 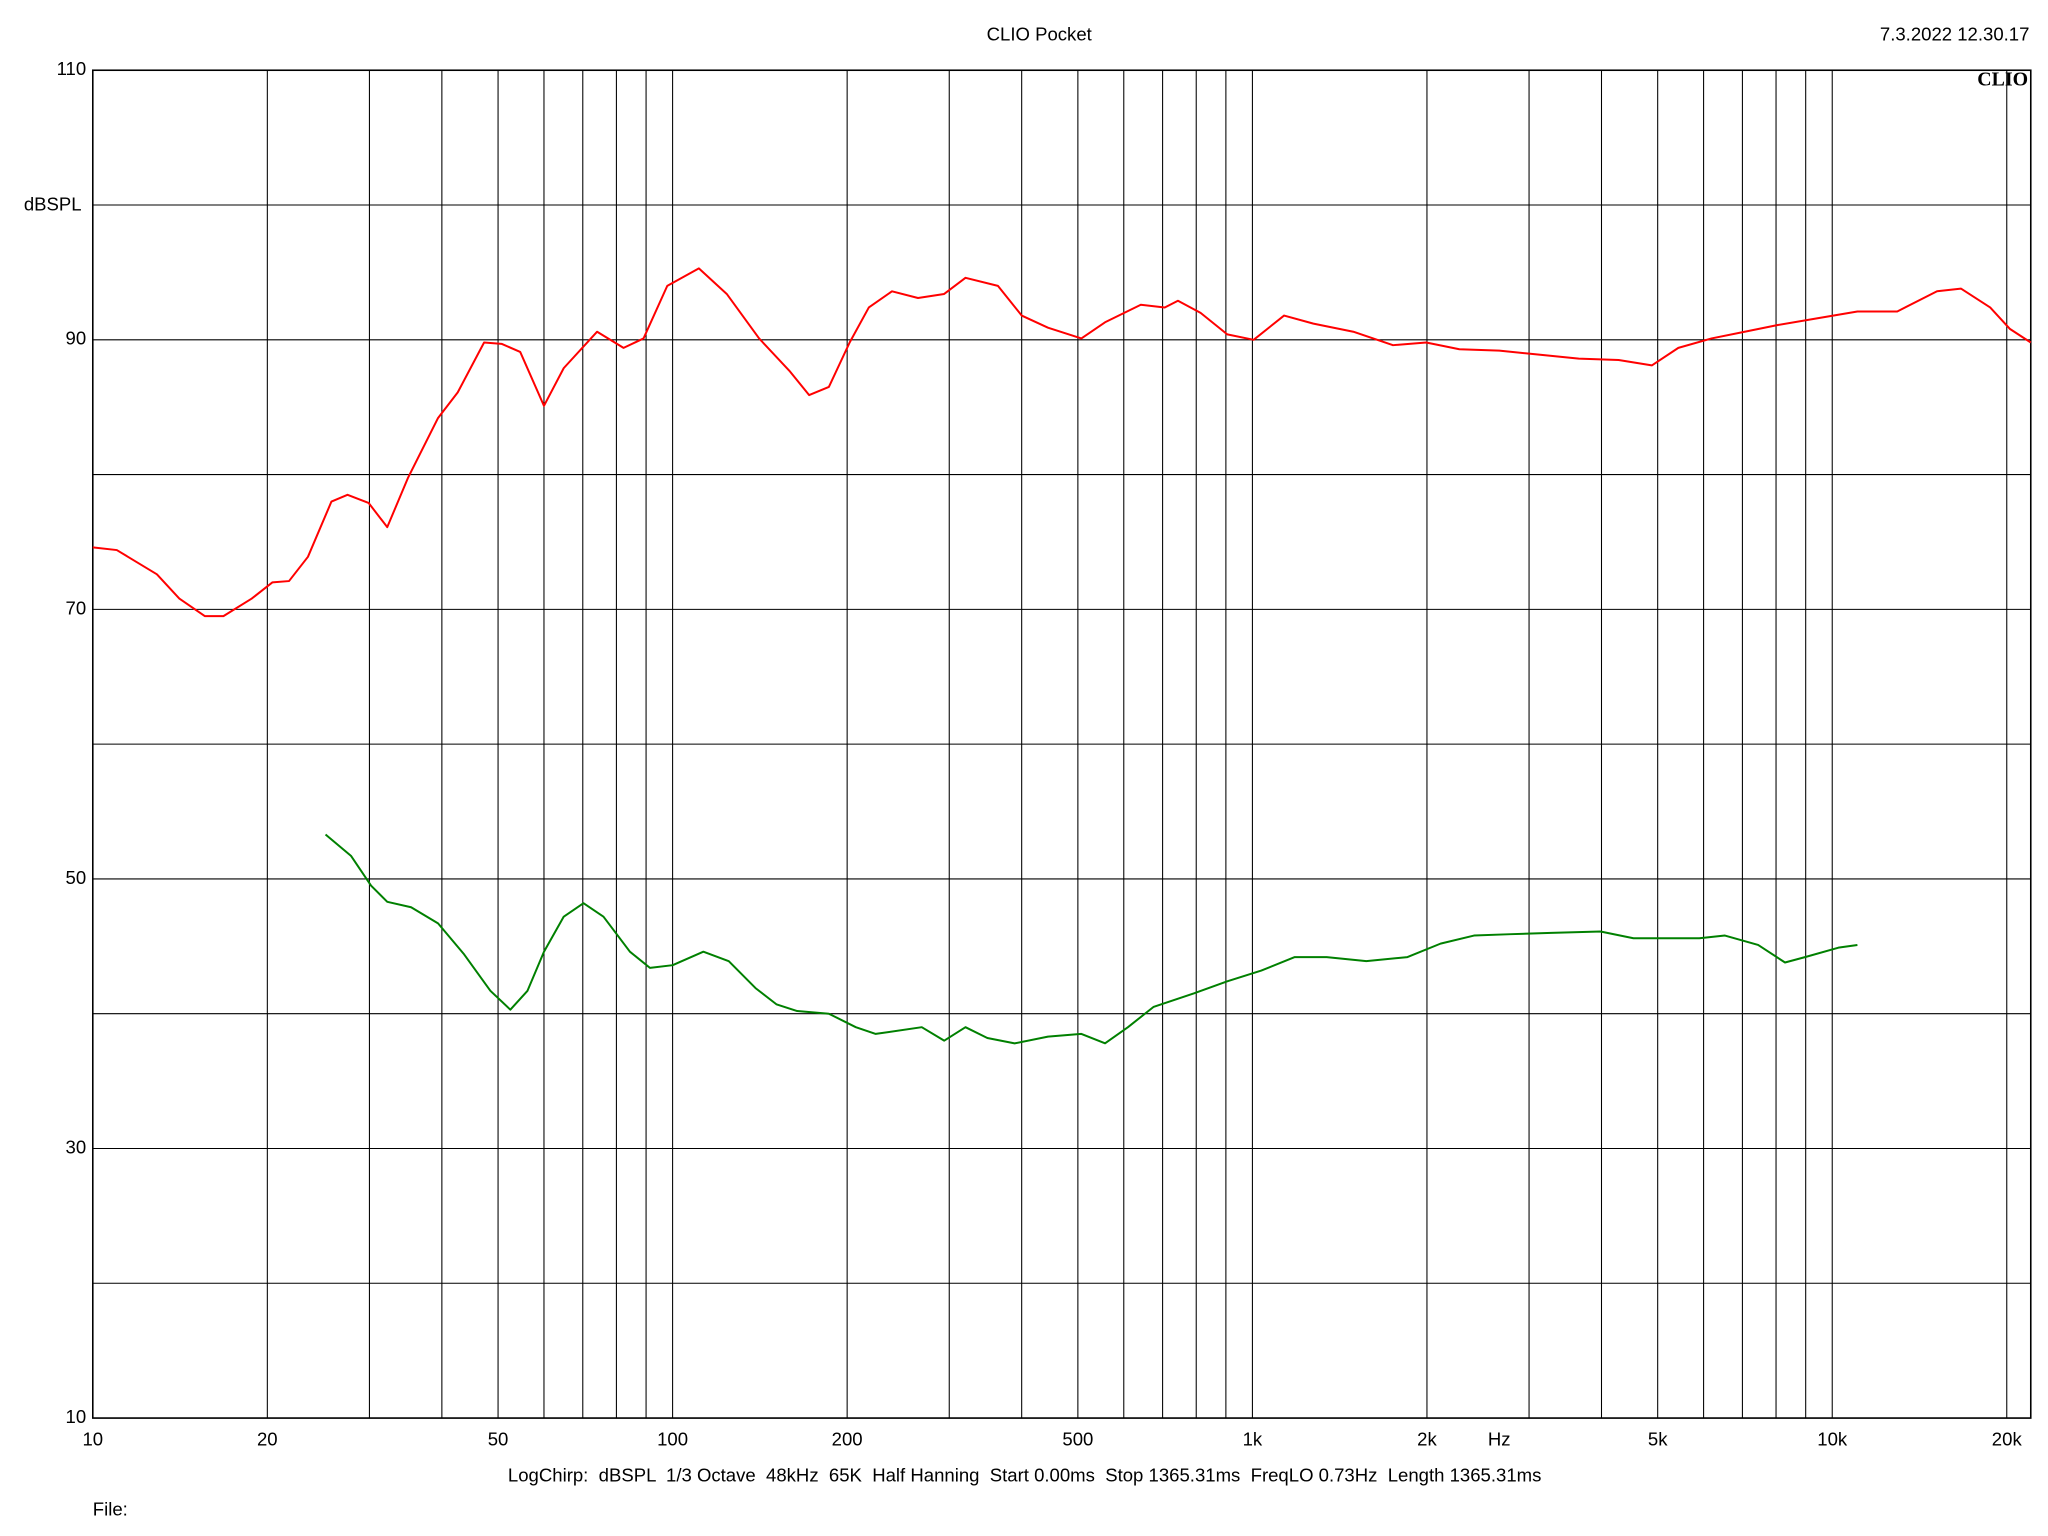 What do you see at coordinates (110, 1509) in the screenshot?
I see `file-label: File:` at bounding box center [110, 1509].